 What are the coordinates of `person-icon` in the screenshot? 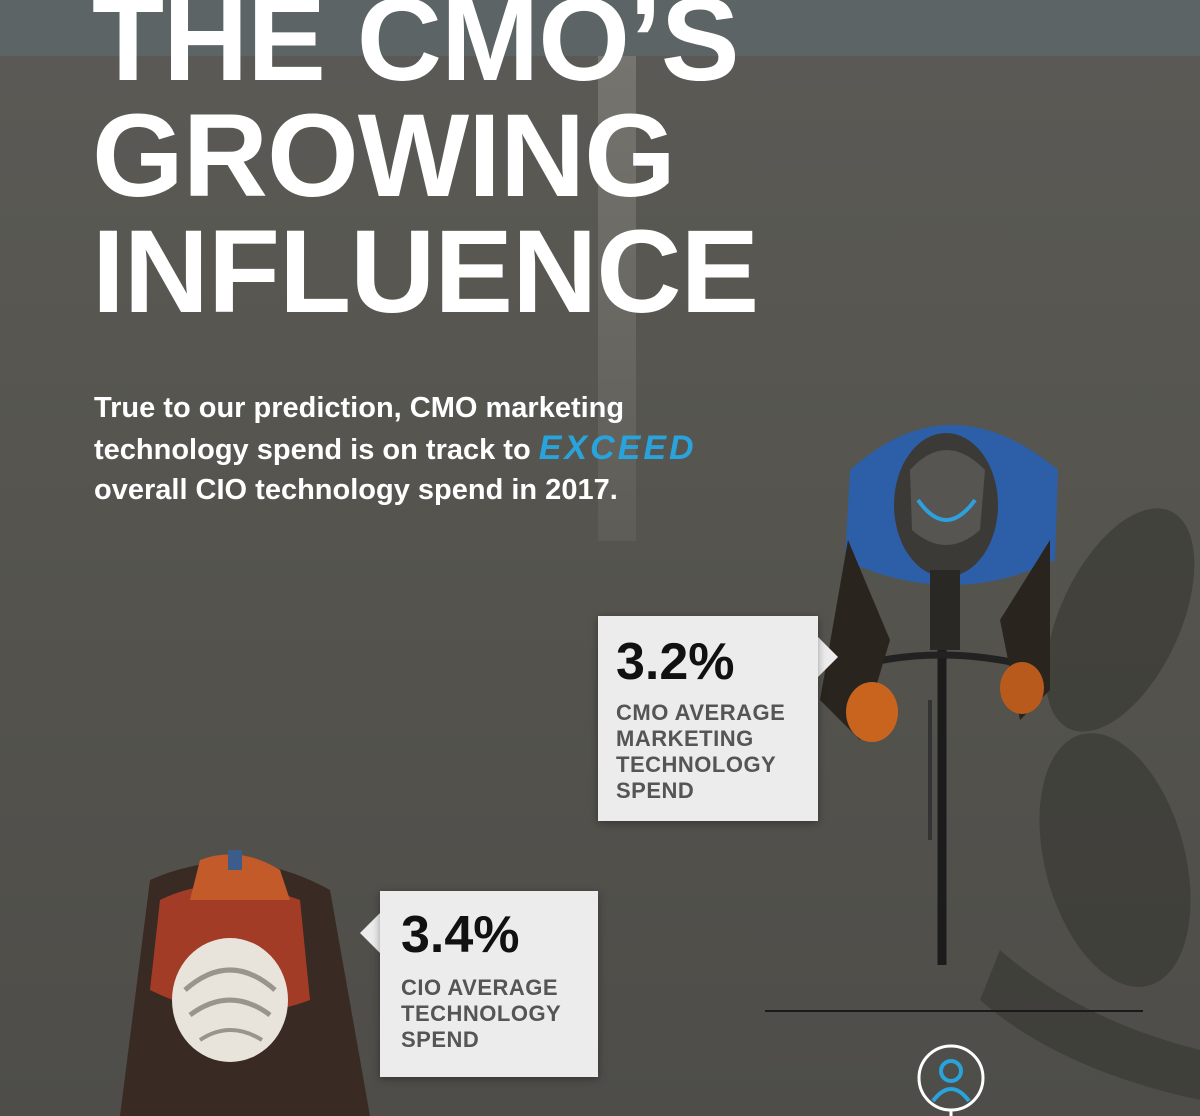 It's located at (951, 1080).